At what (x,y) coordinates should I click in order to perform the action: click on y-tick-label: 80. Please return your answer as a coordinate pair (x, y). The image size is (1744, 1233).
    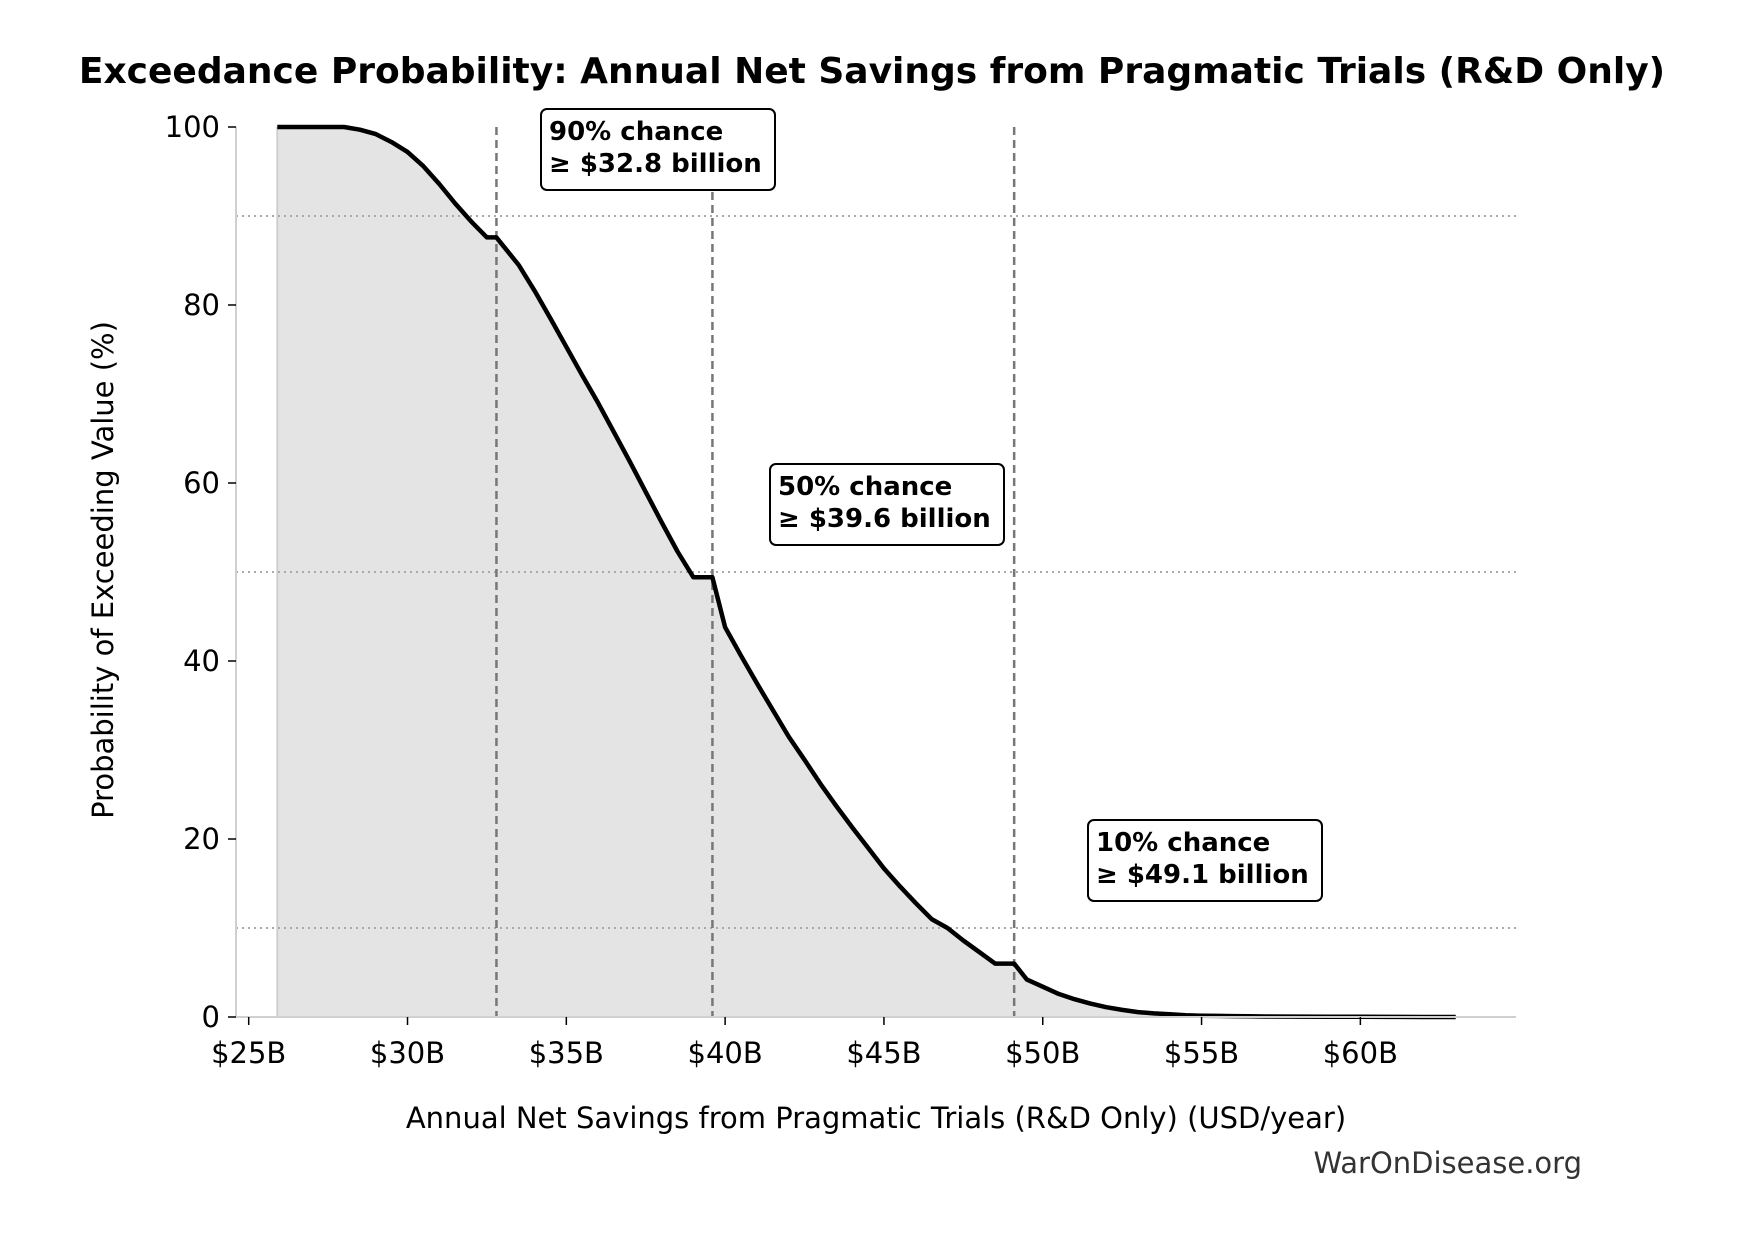
    Looking at the image, I should click on (201, 305).